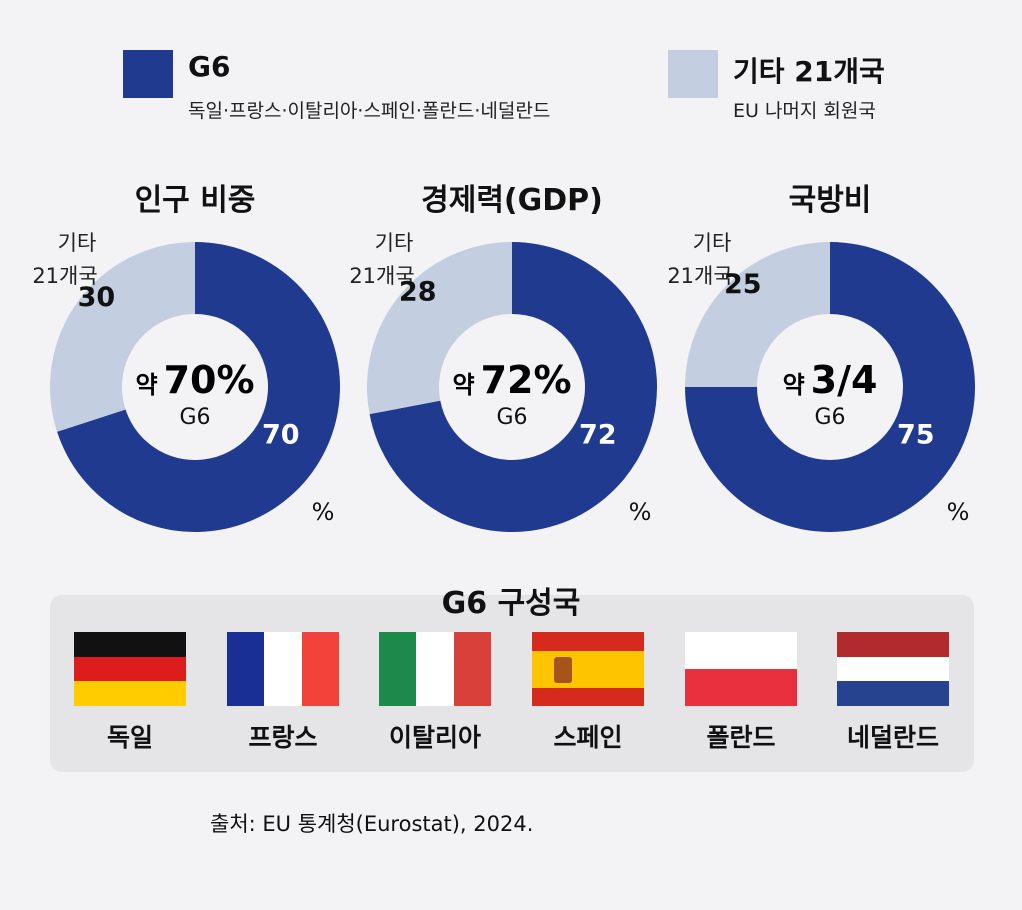  Describe the element at coordinates (418, 292) in the screenshot. I see `value-label-other: 28` at that location.